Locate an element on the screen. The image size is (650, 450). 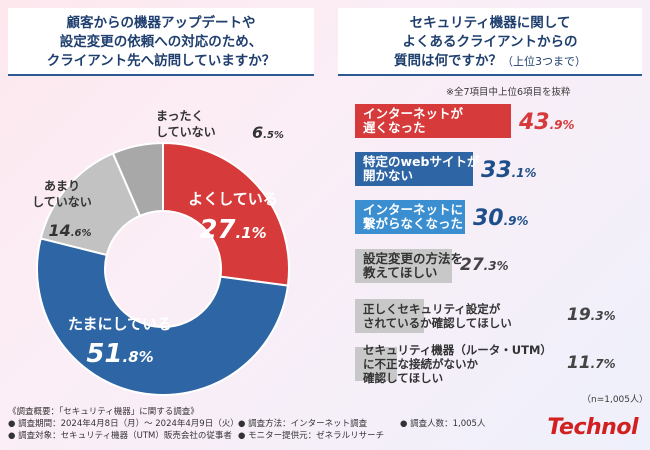
pie-slice-label: よくしている is located at coordinates (233, 199).